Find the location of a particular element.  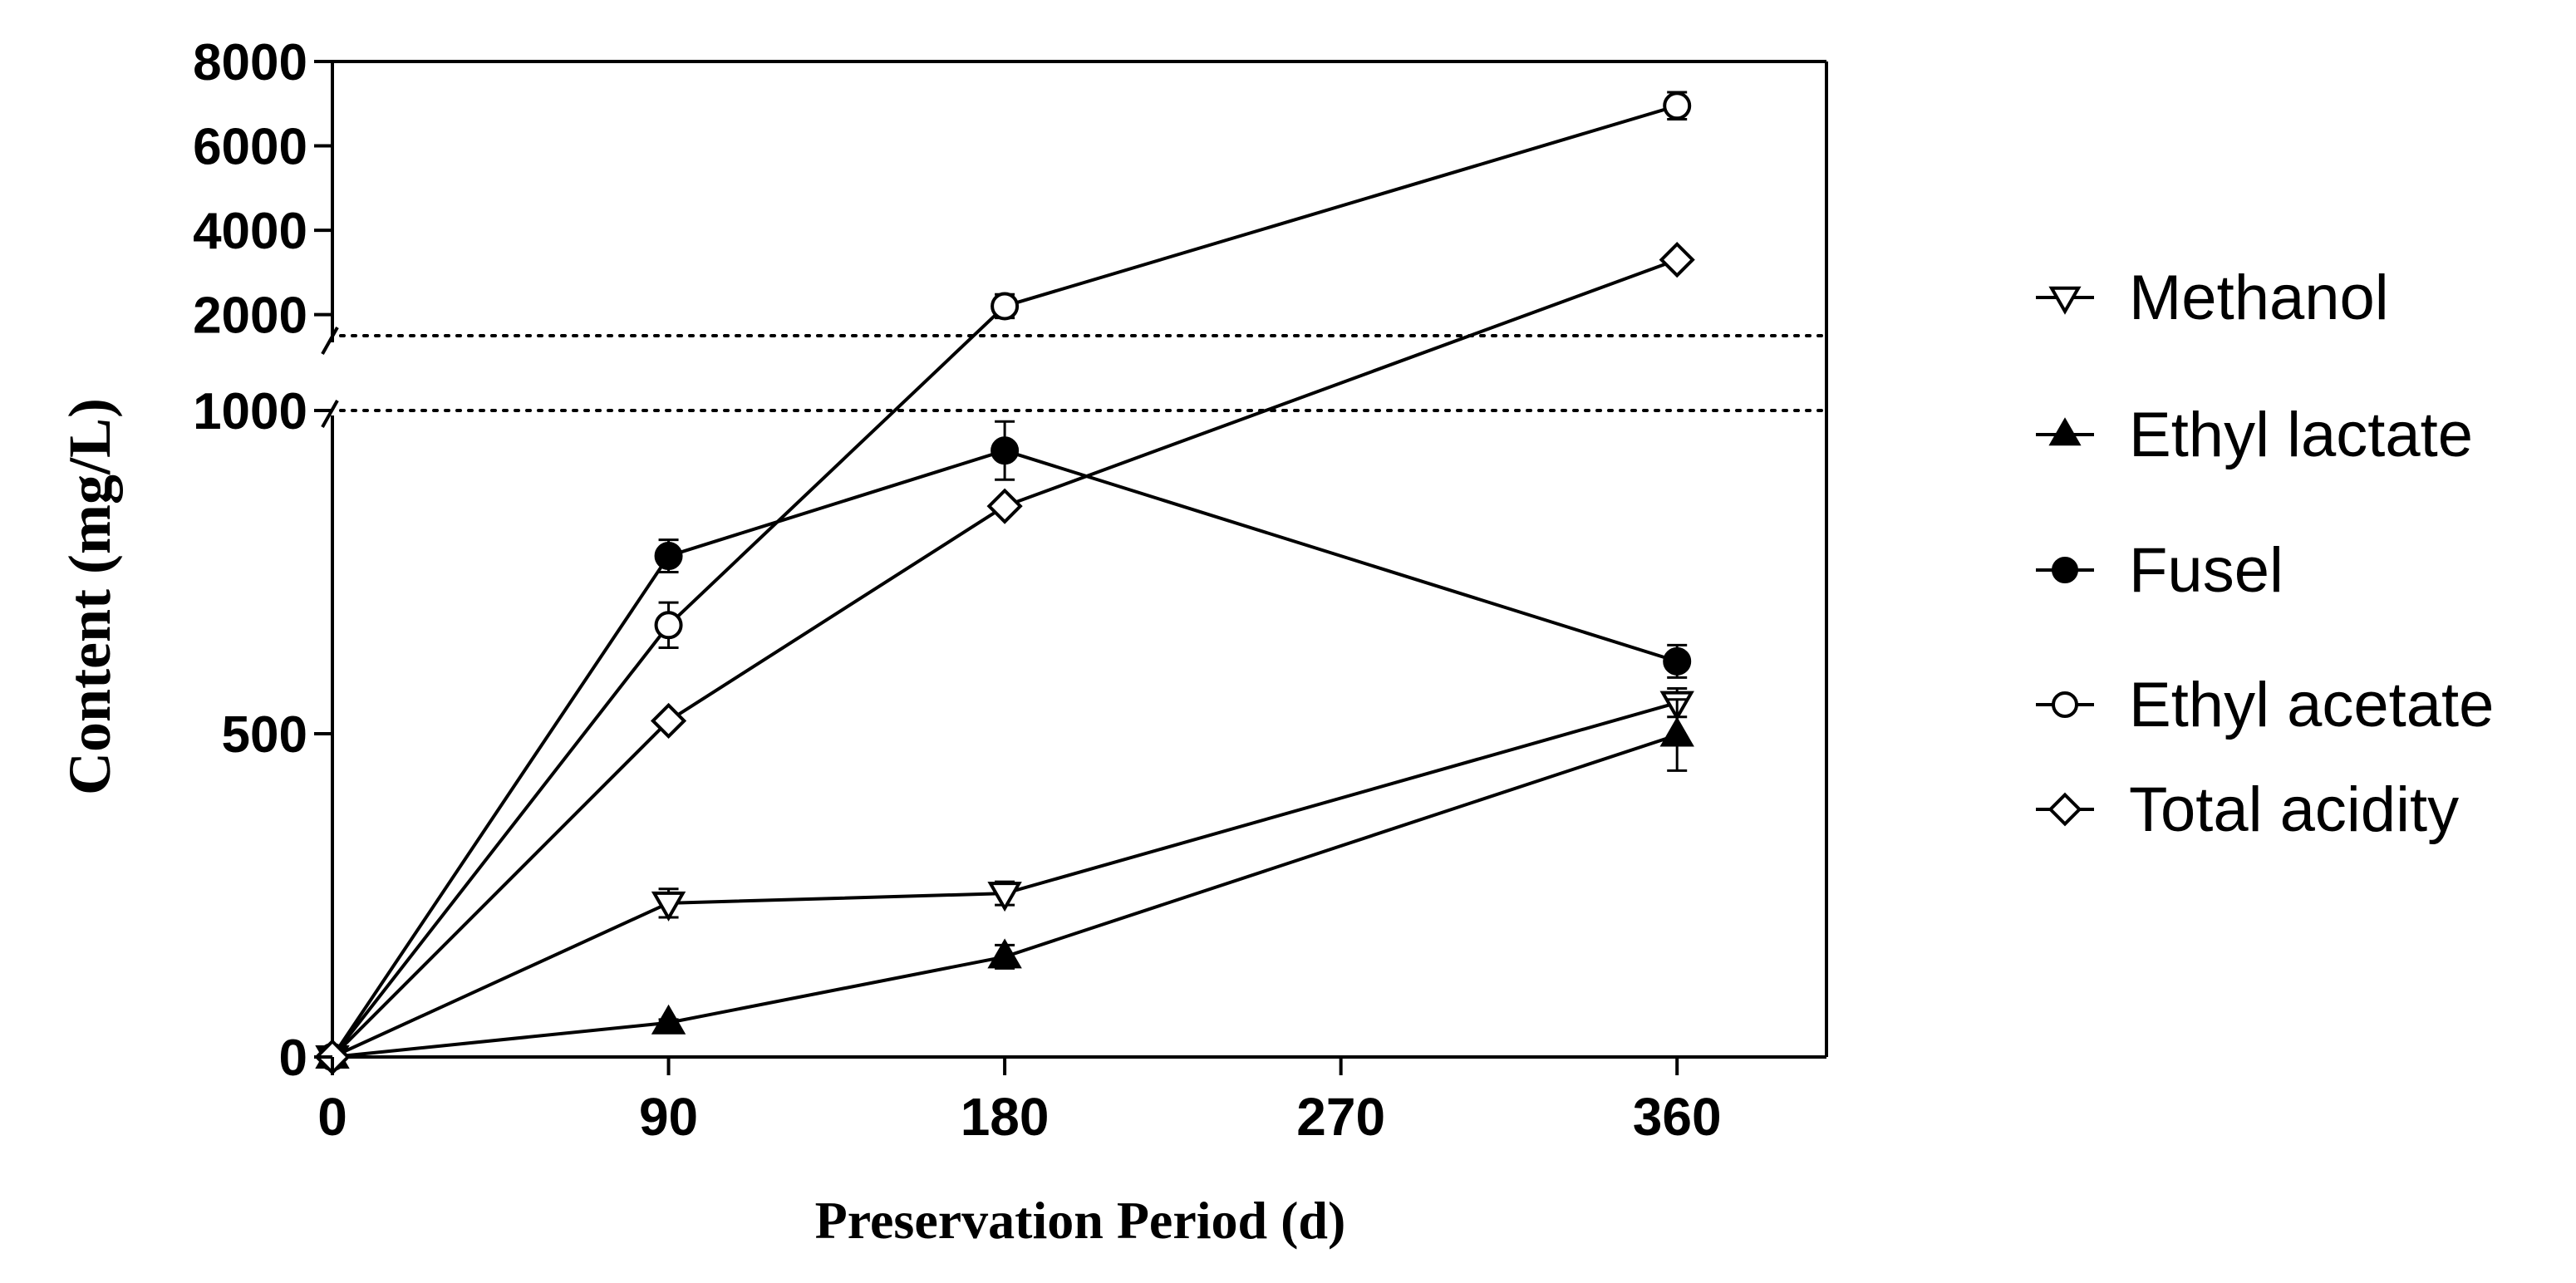

legend-item-methanol: Methanol is located at coordinates (2212, 298).